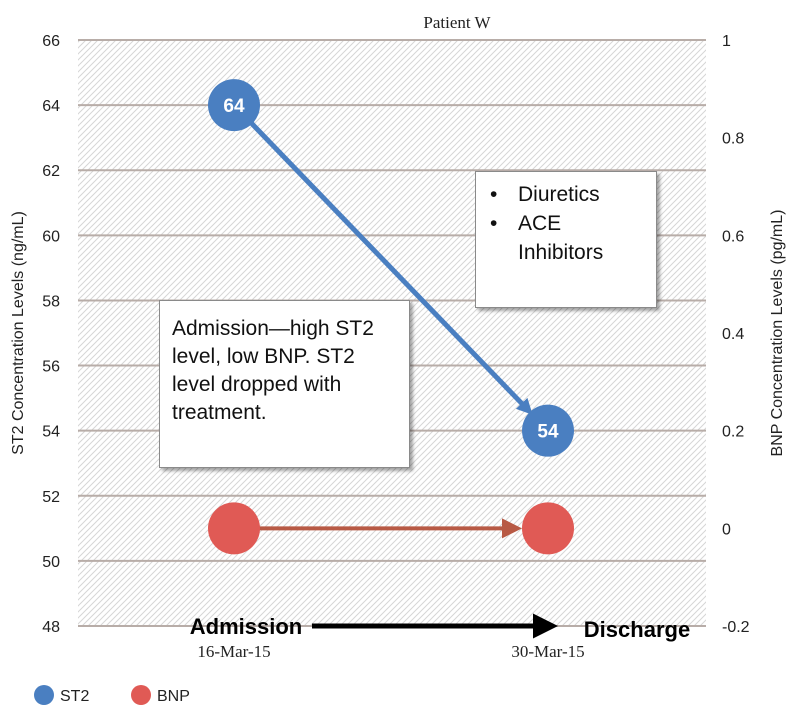 The width and height of the screenshot is (800, 720). What do you see at coordinates (51, 236) in the screenshot?
I see `y-axis-left-tick-label: 60` at bounding box center [51, 236].